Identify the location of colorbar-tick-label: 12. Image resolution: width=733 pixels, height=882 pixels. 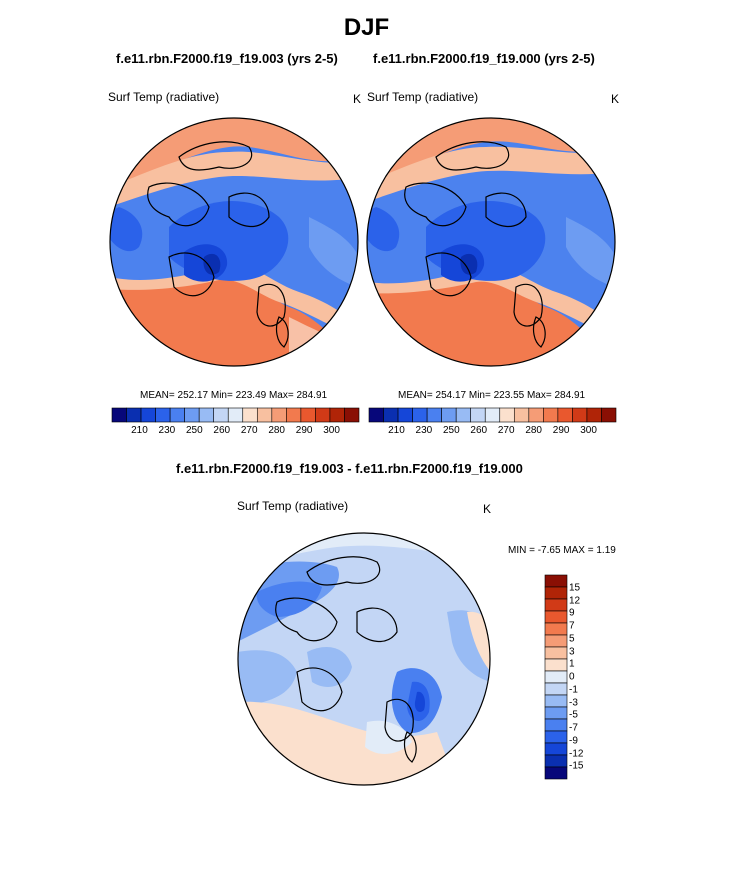
(575, 600).